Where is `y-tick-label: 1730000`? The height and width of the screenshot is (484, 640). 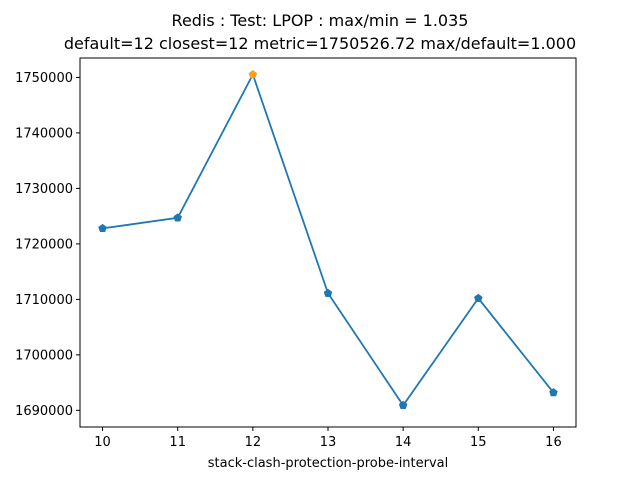 y-tick-label: 1730000 is located at coordinates (44, 189).